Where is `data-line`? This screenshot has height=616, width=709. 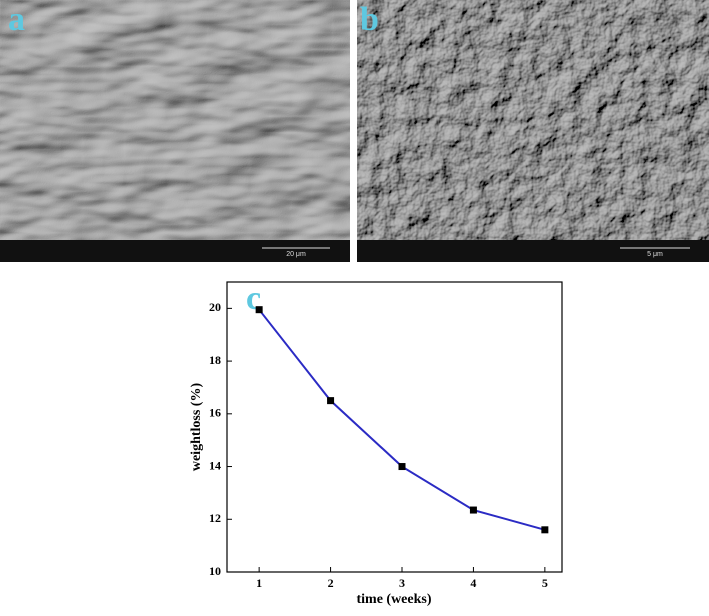 data-line is located at coordinates (402, 420).